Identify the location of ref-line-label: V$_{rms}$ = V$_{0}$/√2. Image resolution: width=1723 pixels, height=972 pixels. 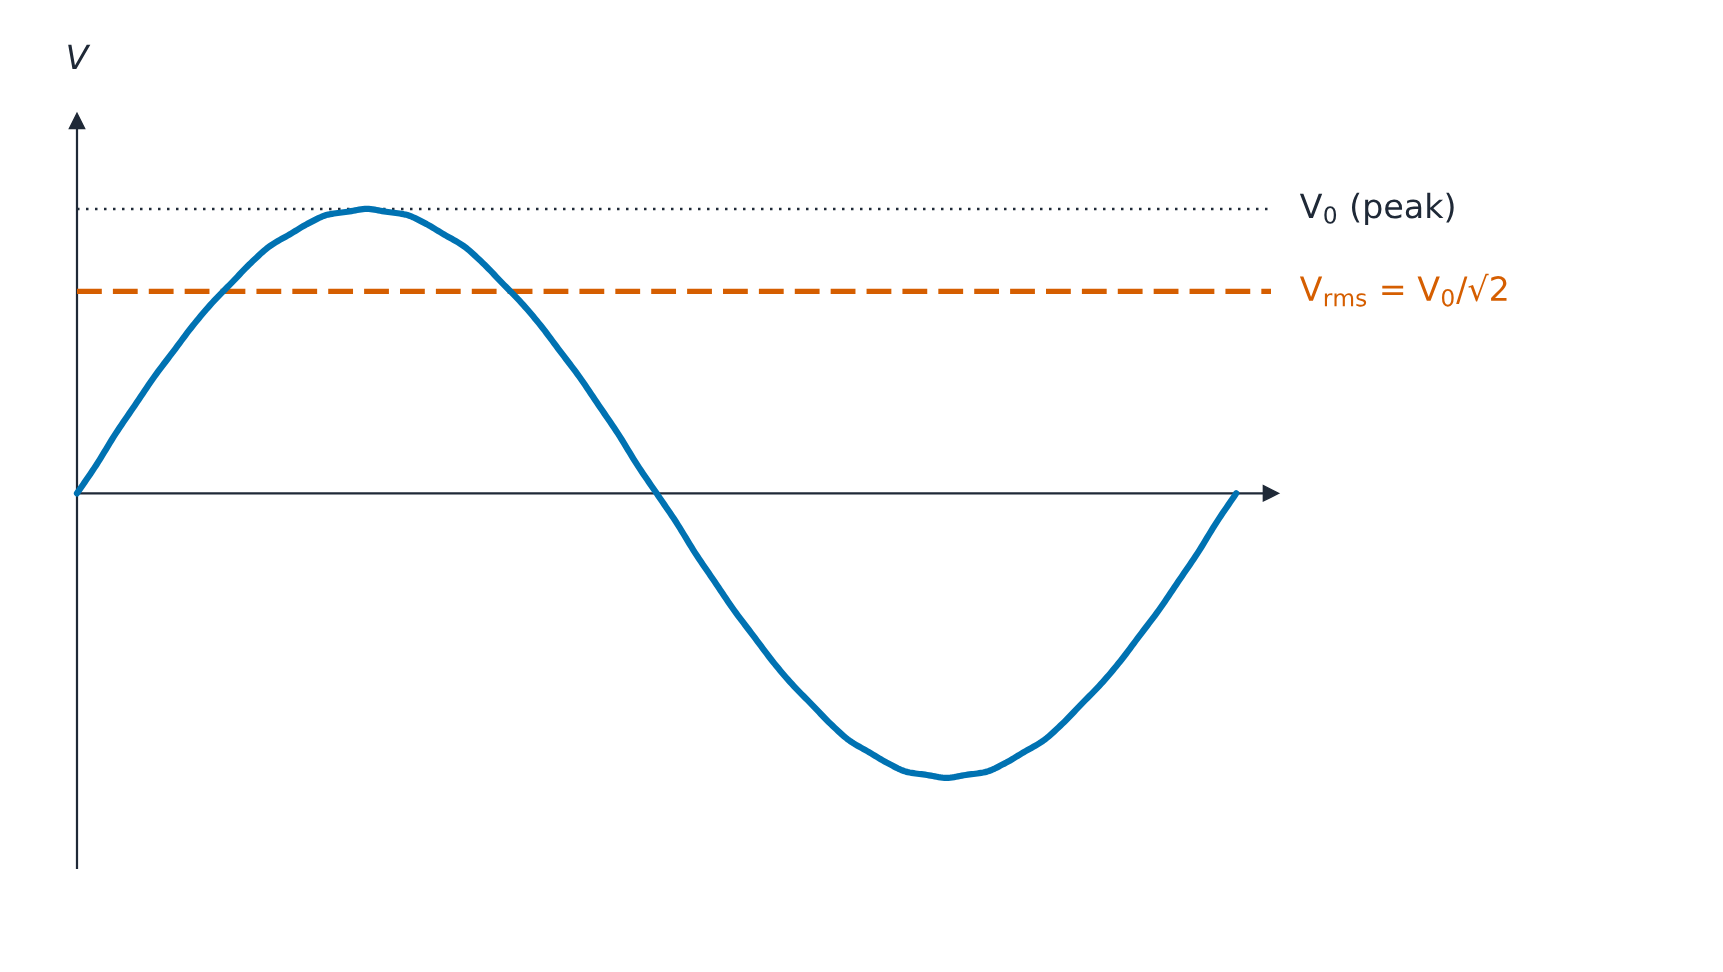
(1403, 290).